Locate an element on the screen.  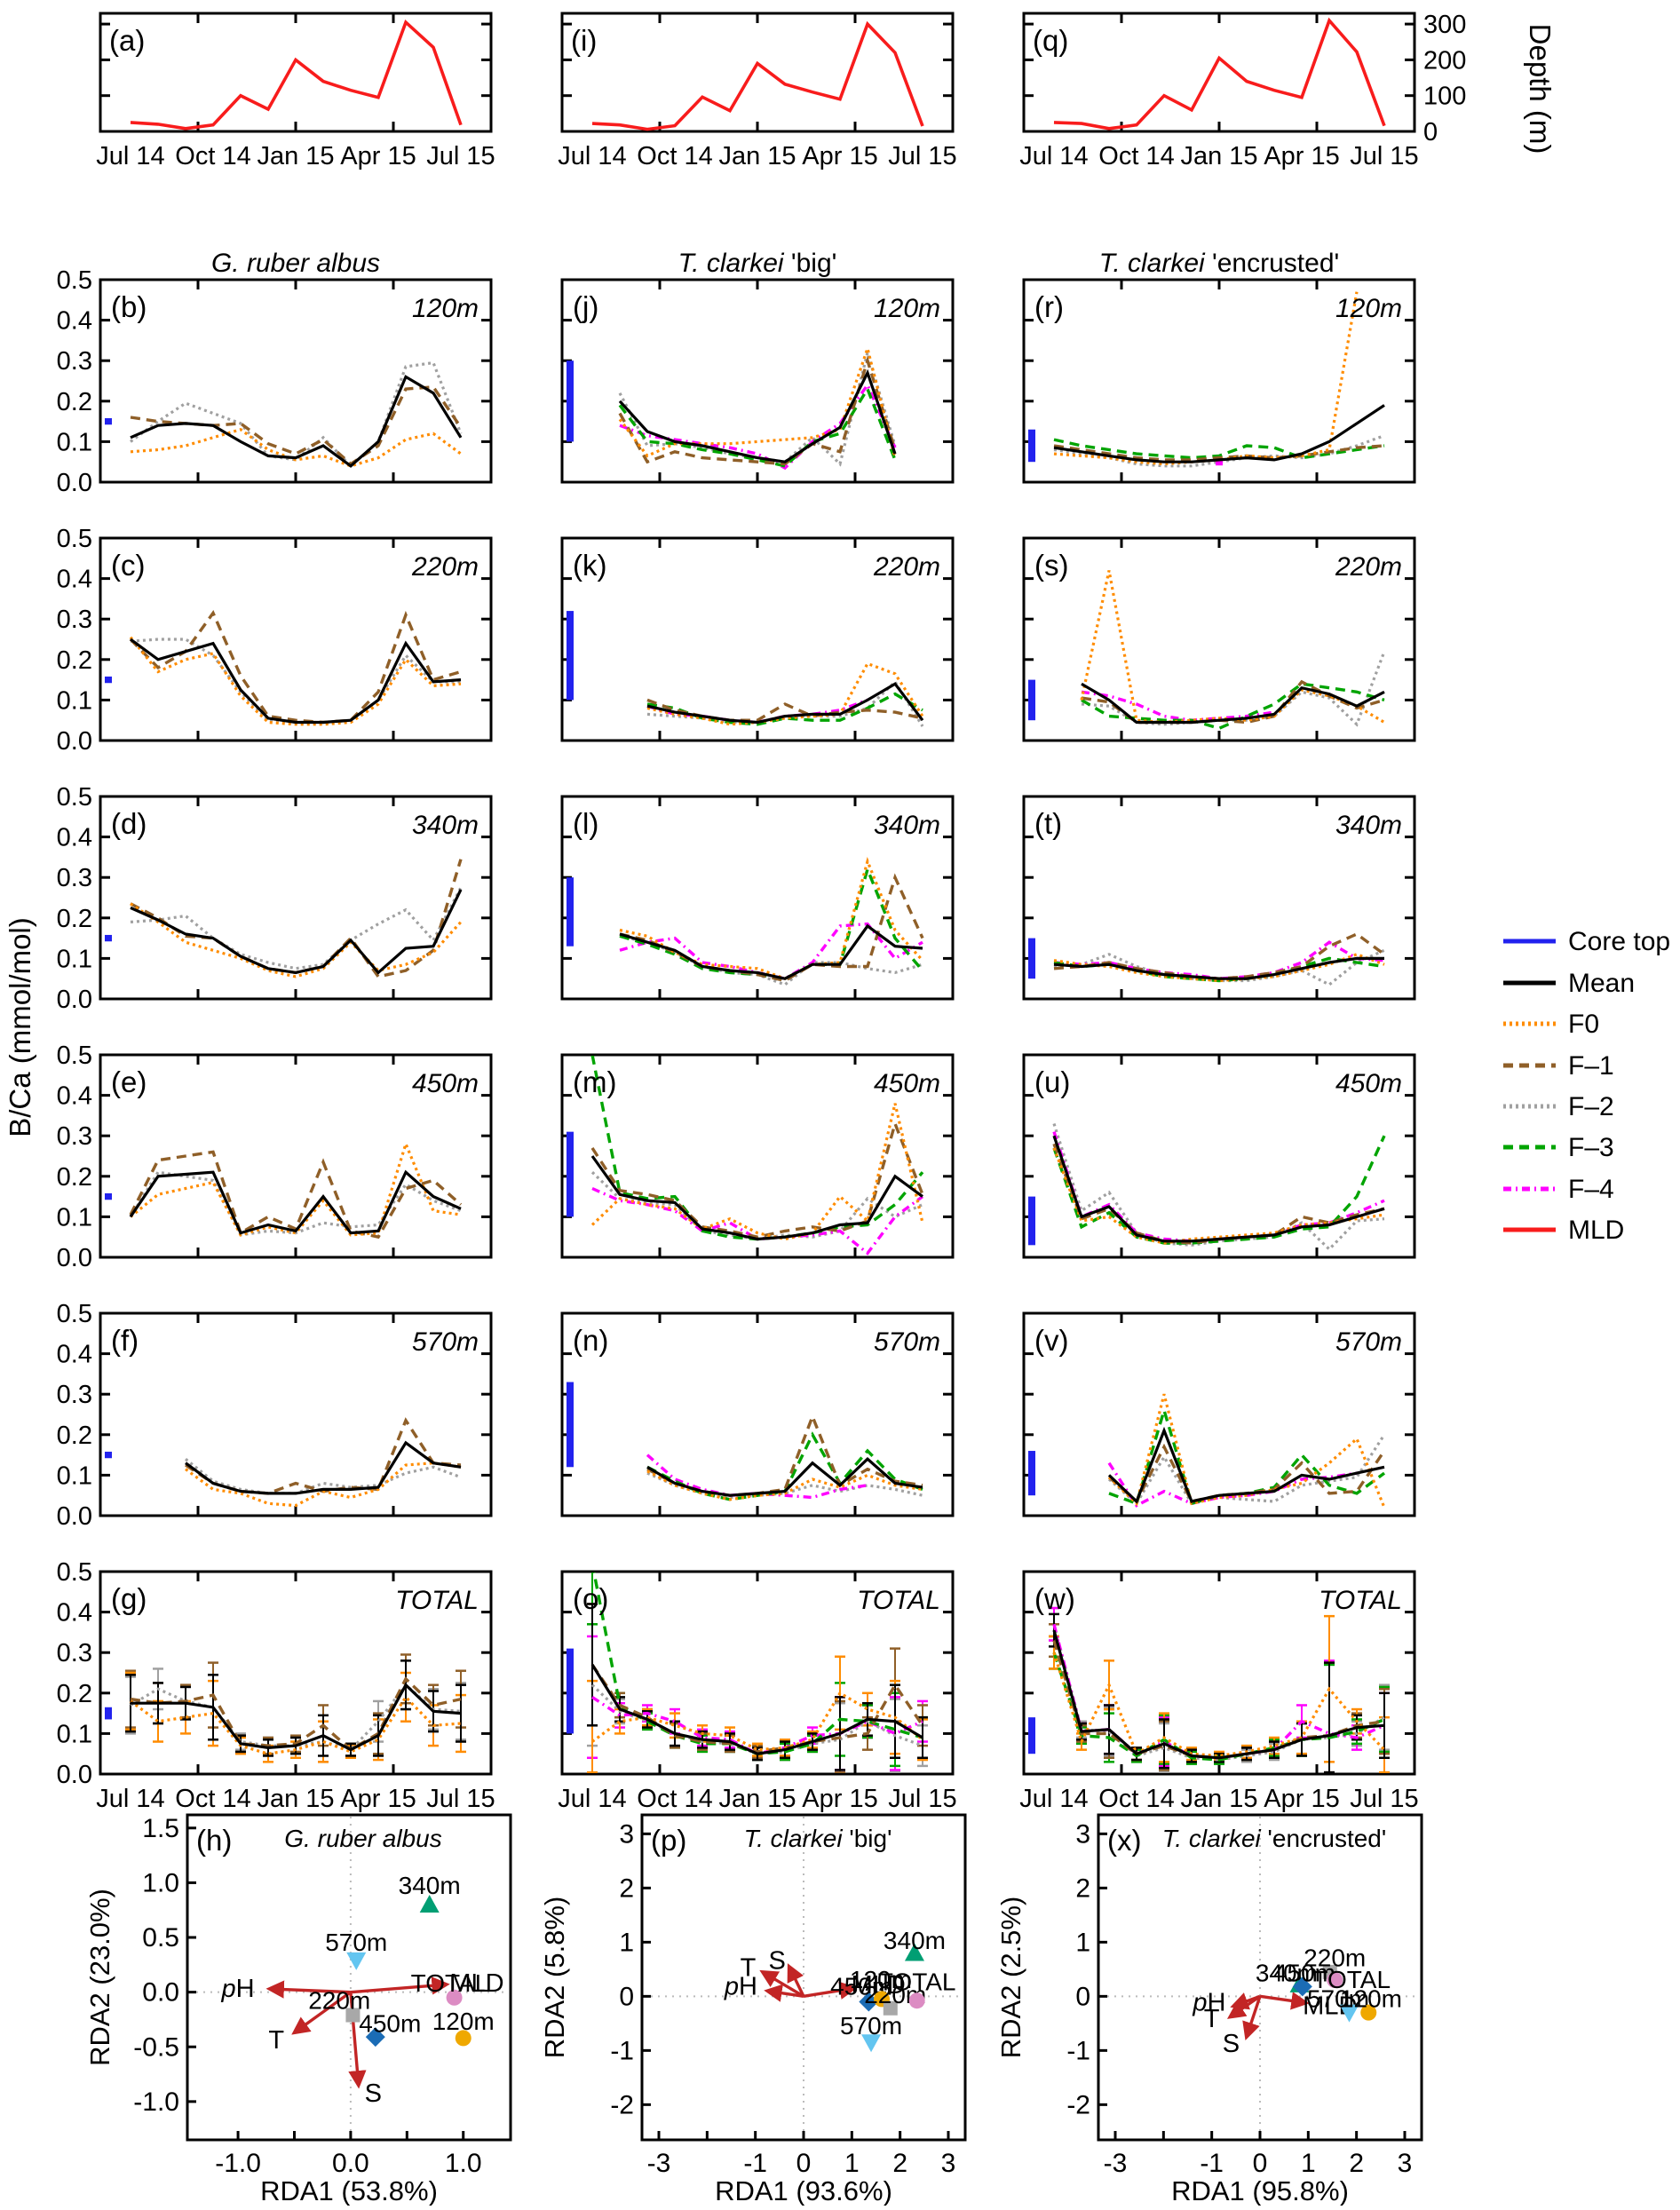
legend-item-mld: MLD is located at coordinates (1563, 1230).